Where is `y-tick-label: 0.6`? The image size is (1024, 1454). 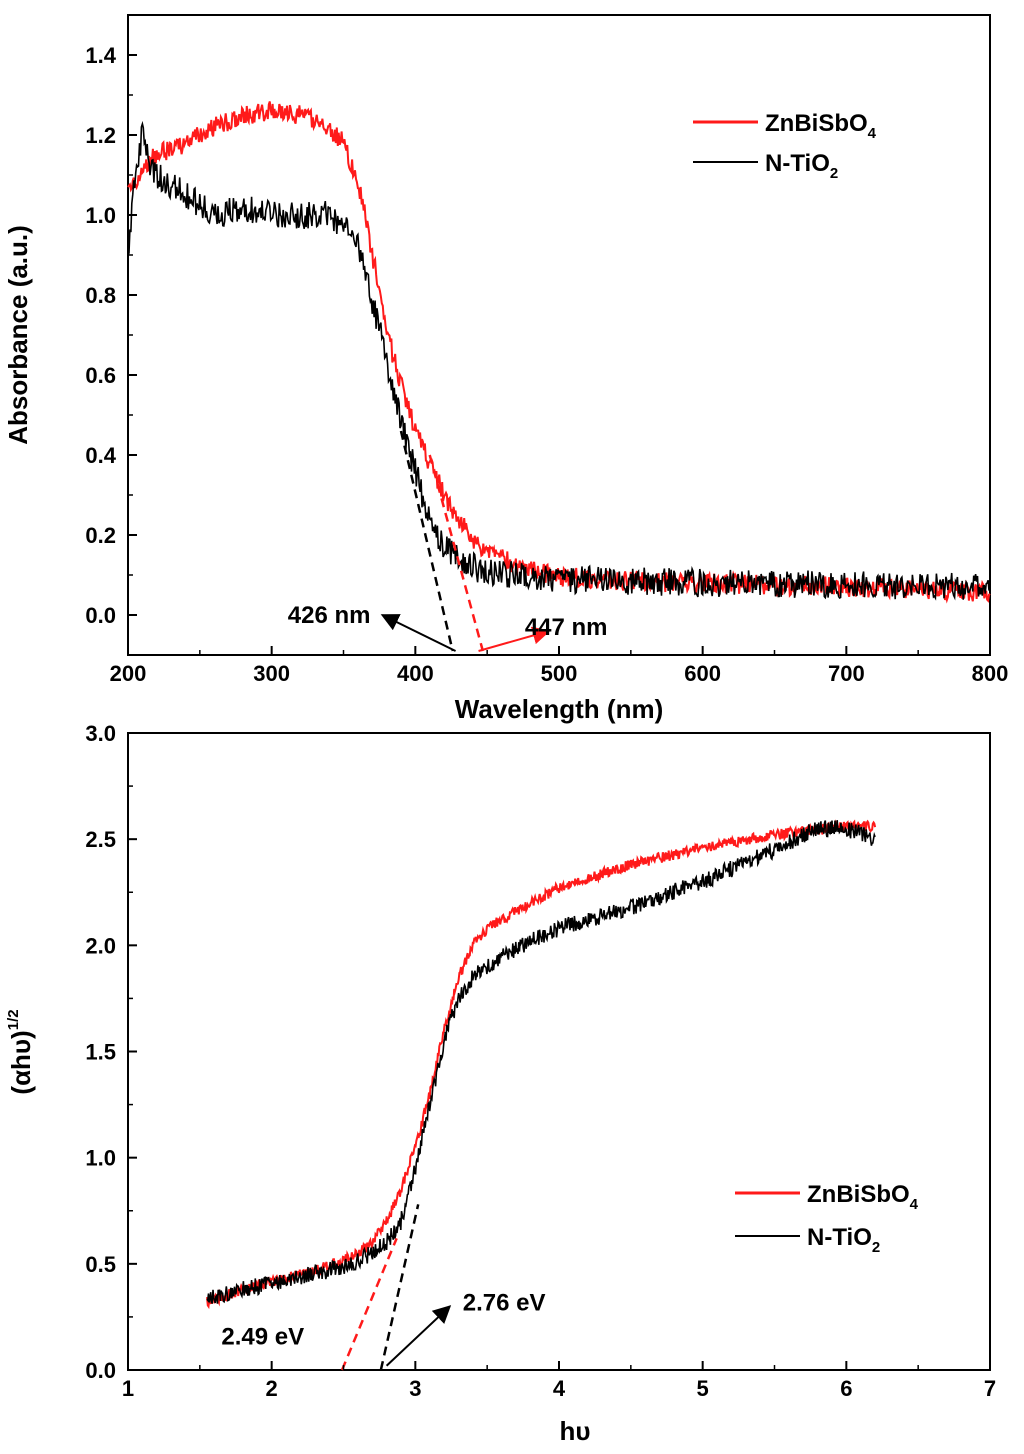 y-tick-label: 0.6 is located at coordinates (100, 375).